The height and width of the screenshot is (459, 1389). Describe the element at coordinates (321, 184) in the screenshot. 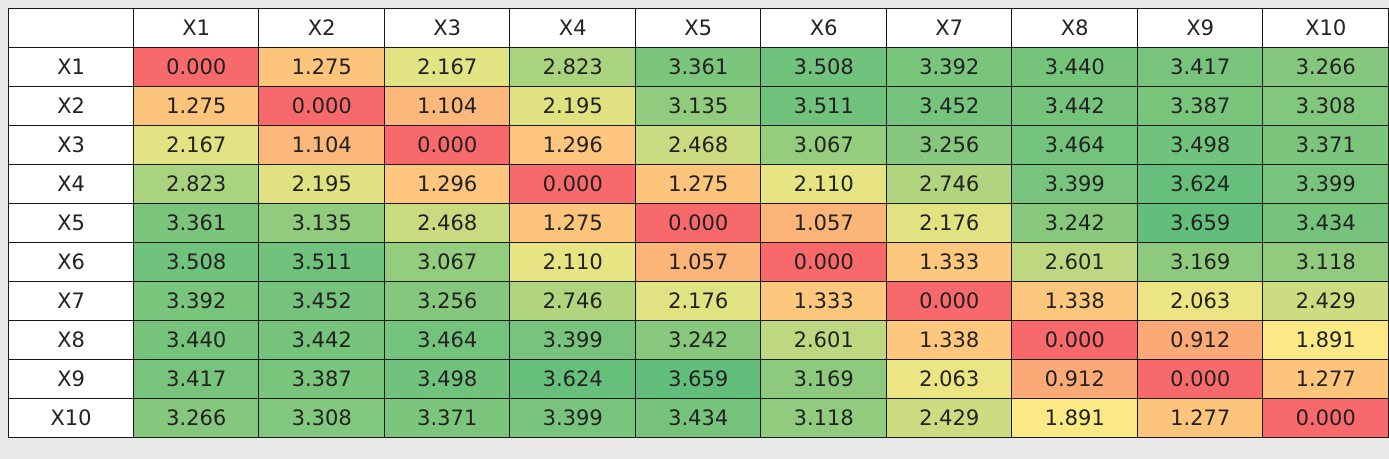

I see `heatmap-cell: 2.195` at that location.